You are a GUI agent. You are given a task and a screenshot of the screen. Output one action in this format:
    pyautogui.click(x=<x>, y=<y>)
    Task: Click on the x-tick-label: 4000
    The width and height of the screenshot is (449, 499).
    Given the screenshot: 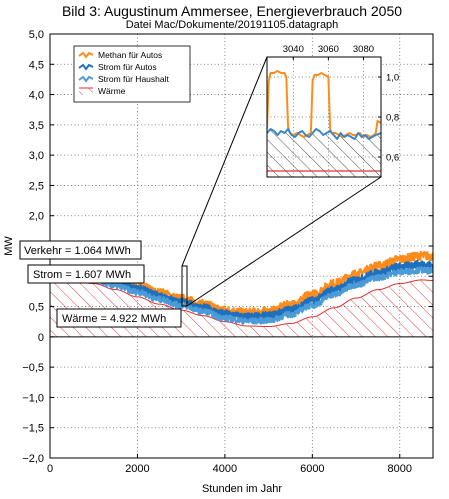 What is the action you would take?
    pyautogui.click(x=225, y=469)
    